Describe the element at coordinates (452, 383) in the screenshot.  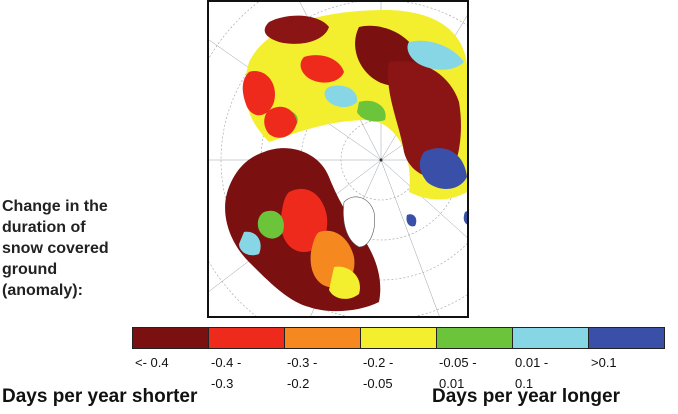
I see `legend-label-line: 0.01` at that location.